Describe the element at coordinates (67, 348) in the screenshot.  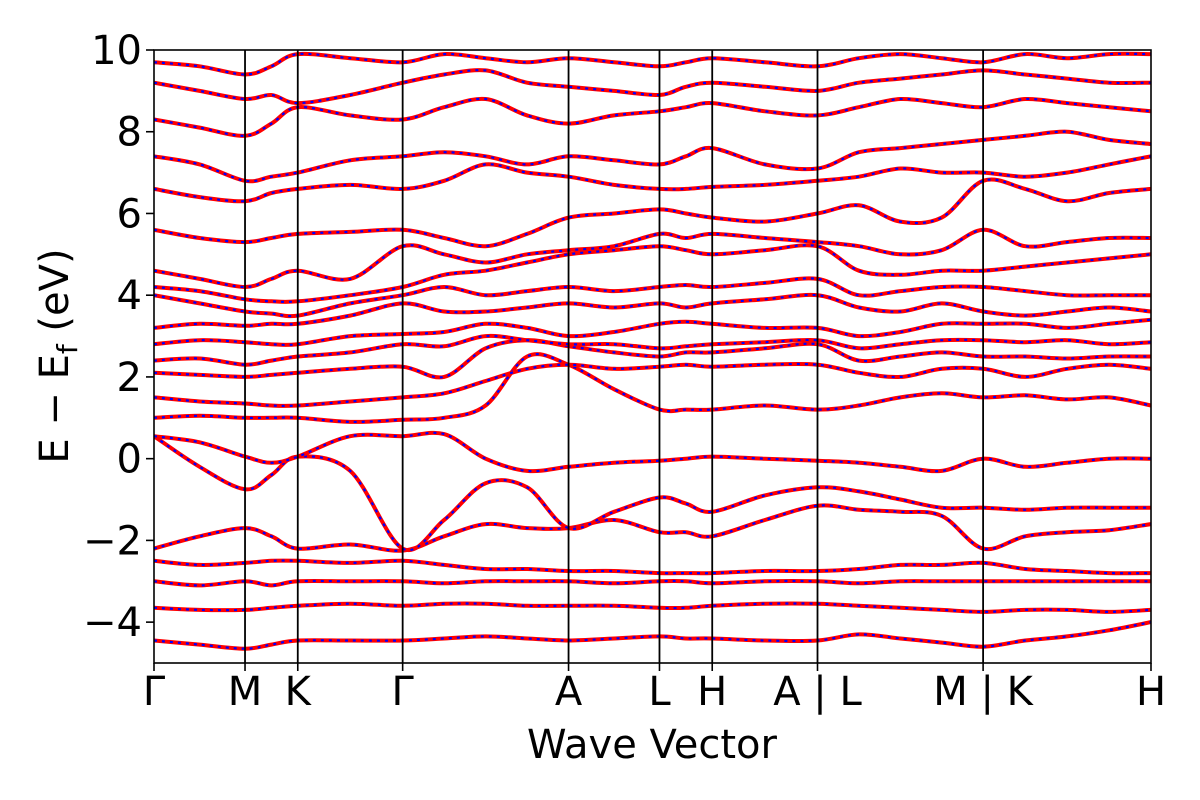
I see `y-axis-label-subscript: f` at that location.